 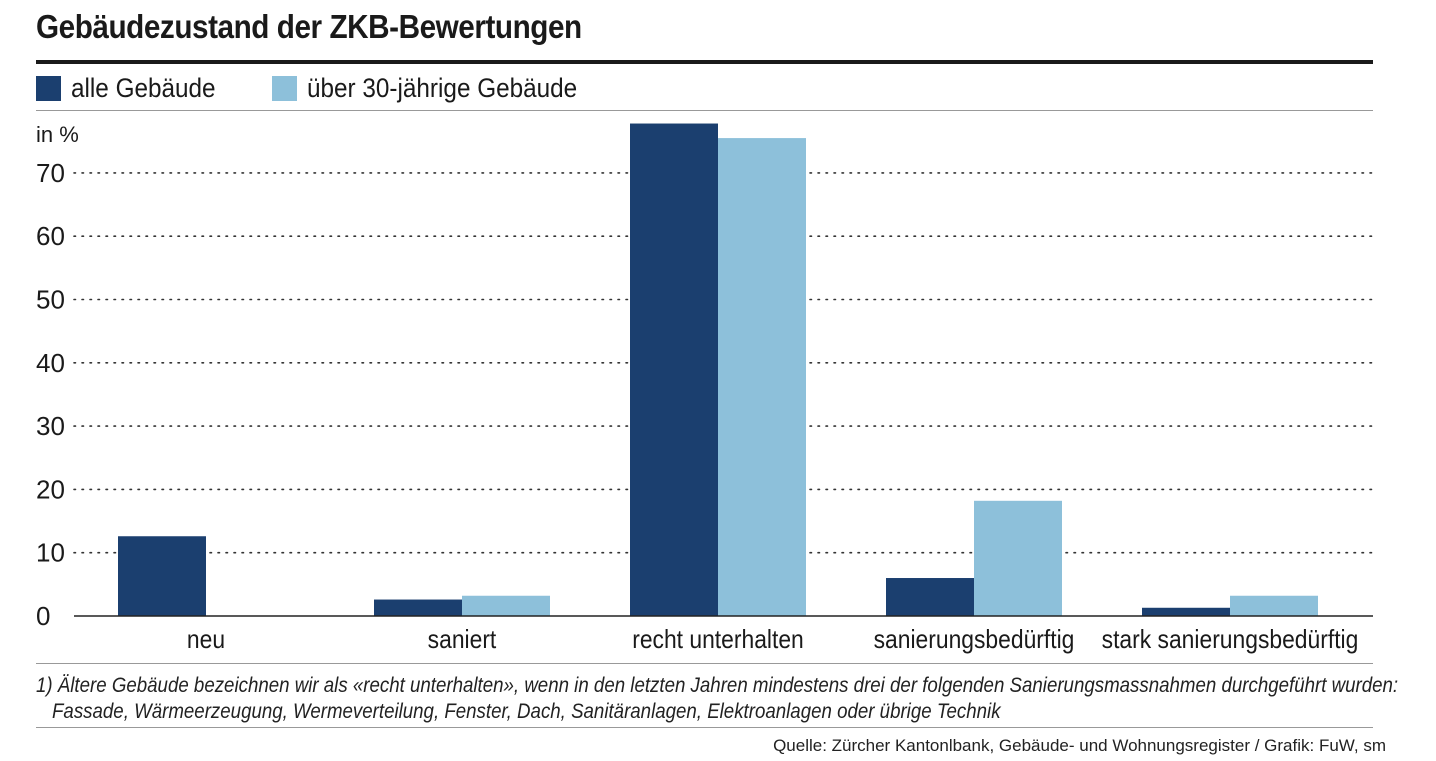 I want to click on legend-swatch-alle-gebaeude, so click(x=48, y=88).